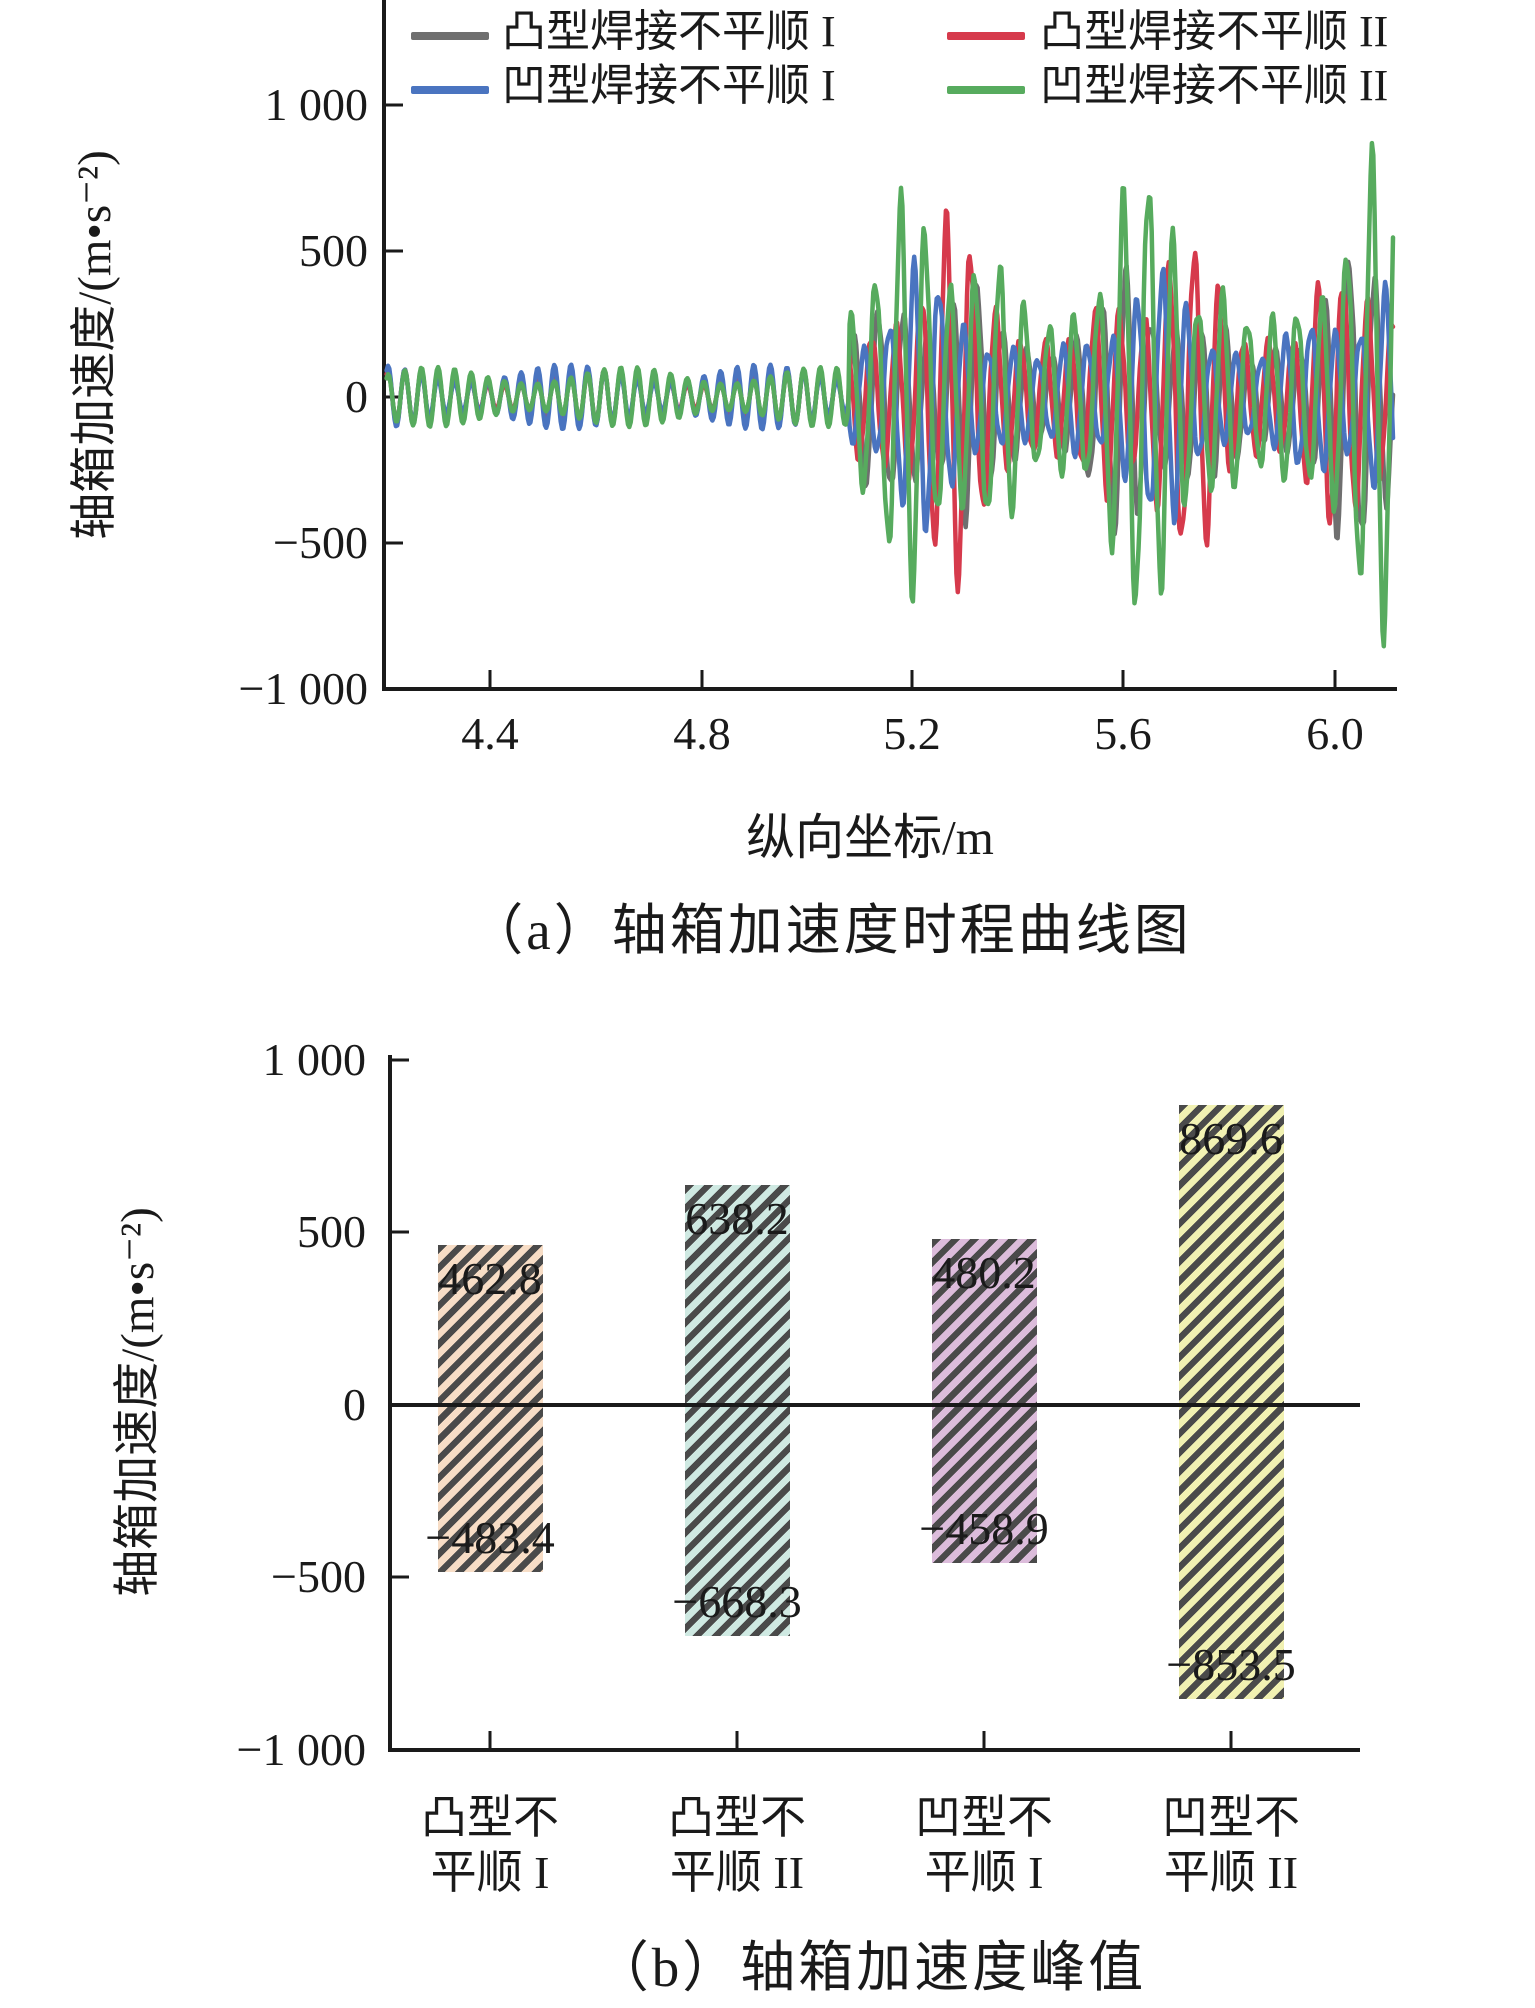  Describe the element at coordinates (1231, 1845) in the screenshot. I see `b-category-concave-II: 凹型不 平顺 II` at that location.